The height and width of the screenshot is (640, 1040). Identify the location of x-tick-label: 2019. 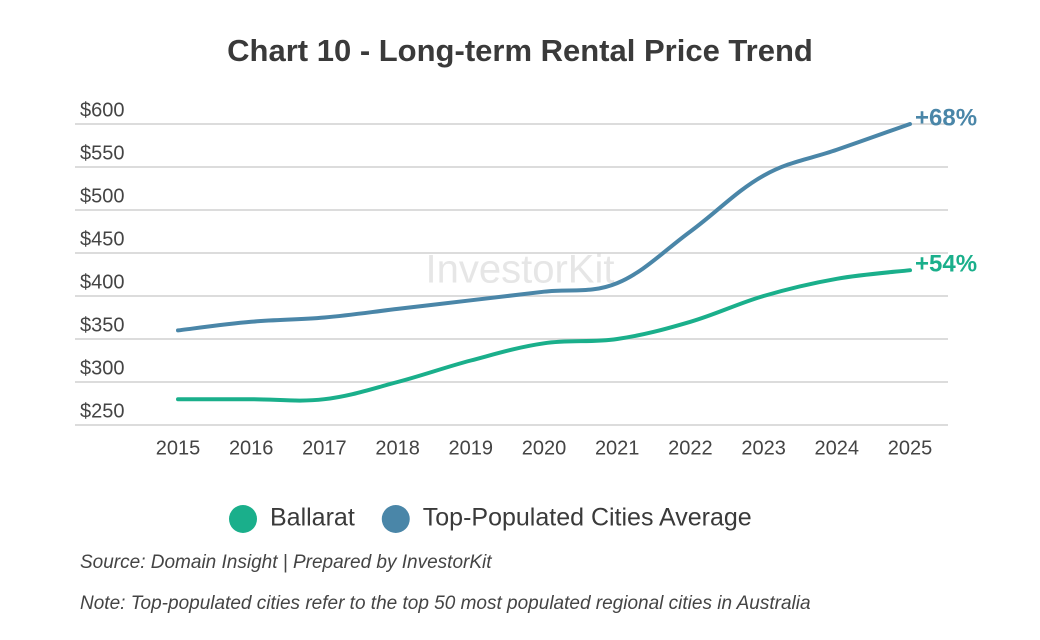
(471, 448).